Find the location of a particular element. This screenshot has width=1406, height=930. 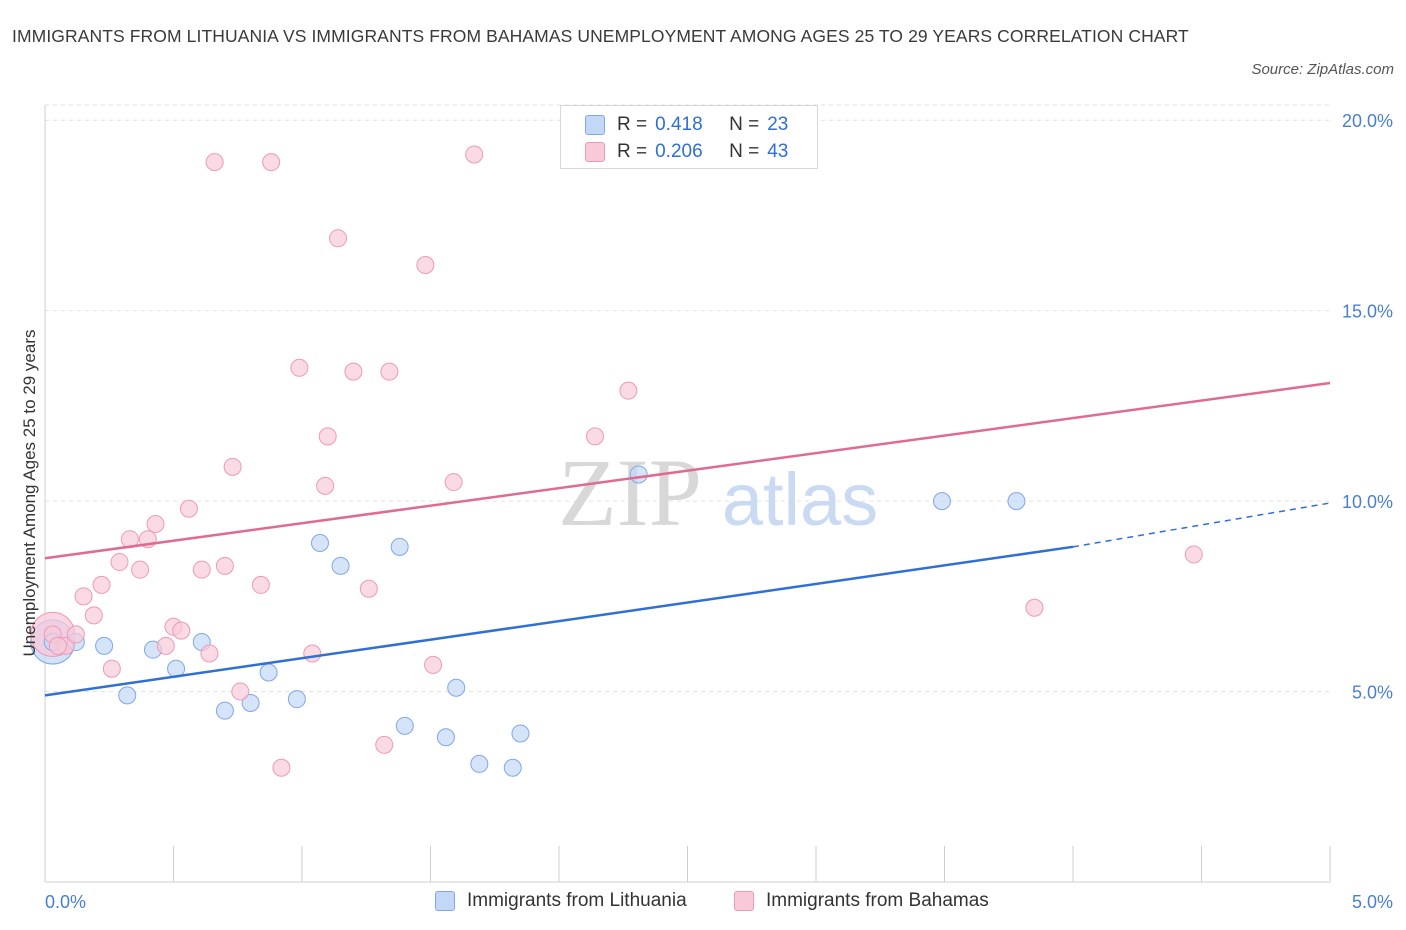

legend-item-label: Immigrants from Bahamas is located at coordinates (877, 900).